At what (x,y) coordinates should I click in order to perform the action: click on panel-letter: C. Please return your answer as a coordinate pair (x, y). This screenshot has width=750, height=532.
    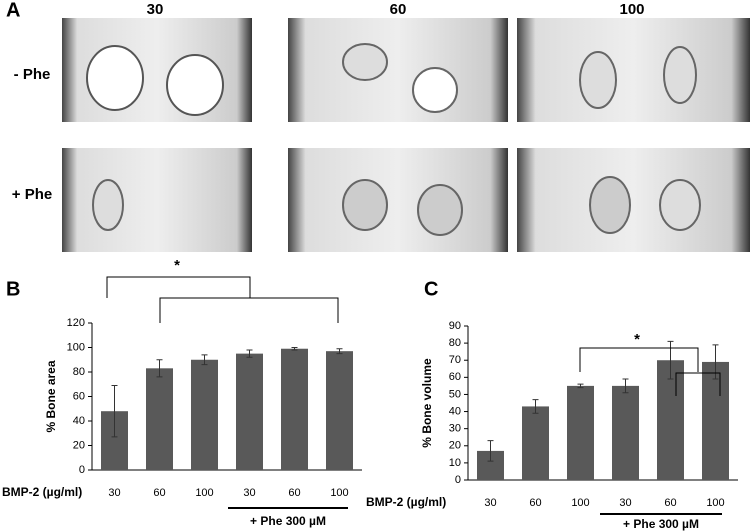
    Looking at the image, I should click on (431, 289).